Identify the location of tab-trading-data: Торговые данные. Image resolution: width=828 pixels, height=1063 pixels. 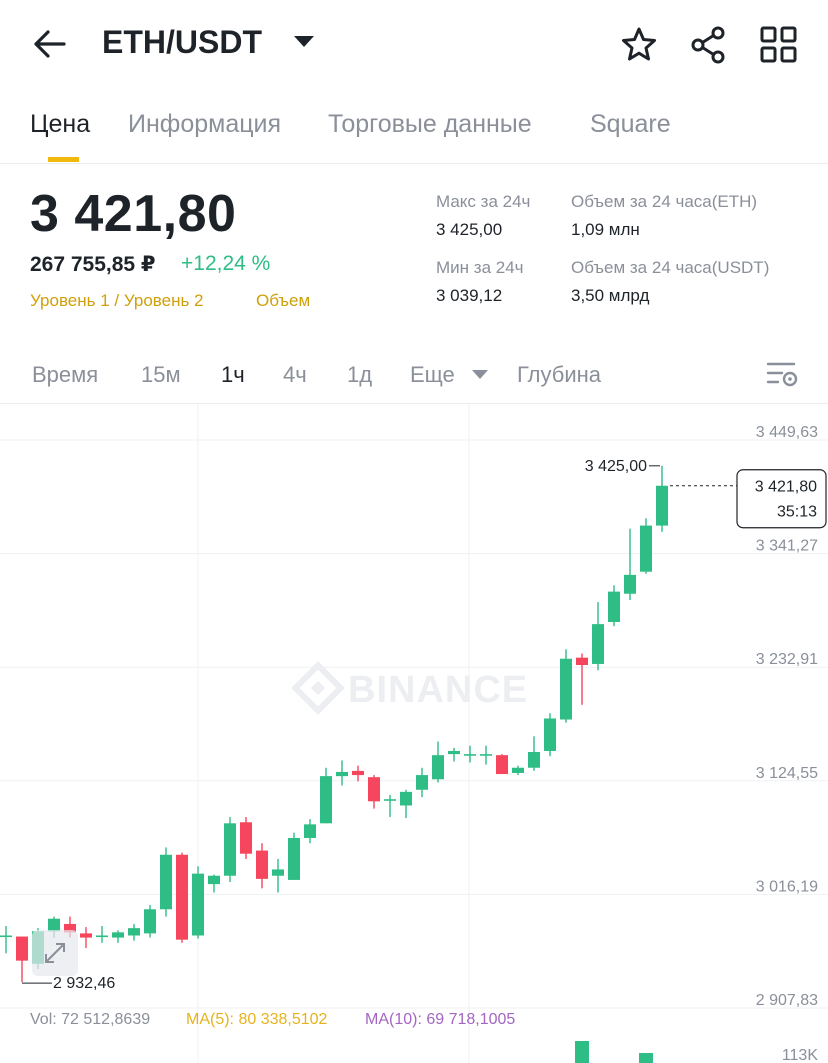
(430, 124).